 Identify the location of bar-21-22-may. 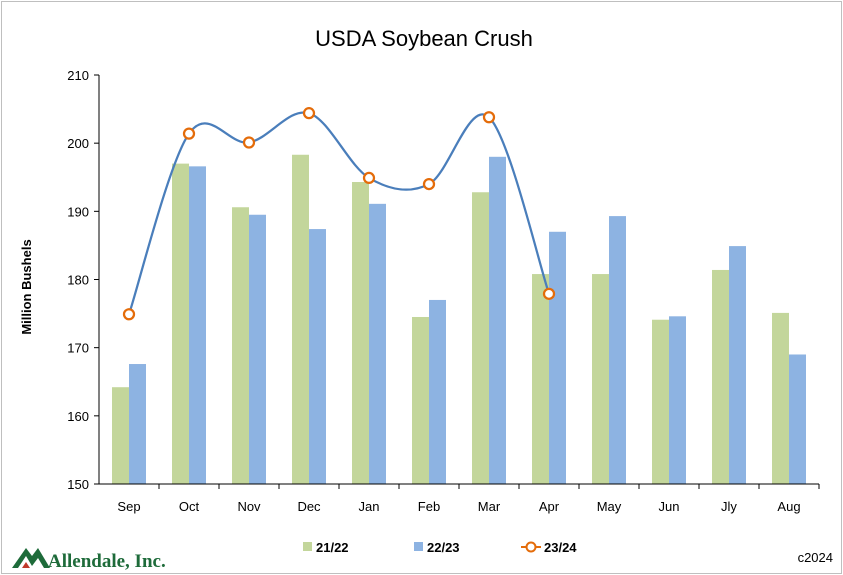
(600, 379).